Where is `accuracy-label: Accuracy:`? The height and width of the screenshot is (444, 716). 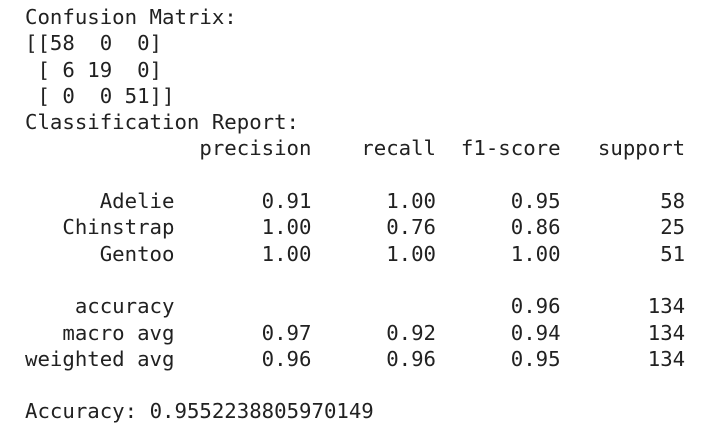 accuracy-label: Accuracy: is located at coordinates (81, 411).